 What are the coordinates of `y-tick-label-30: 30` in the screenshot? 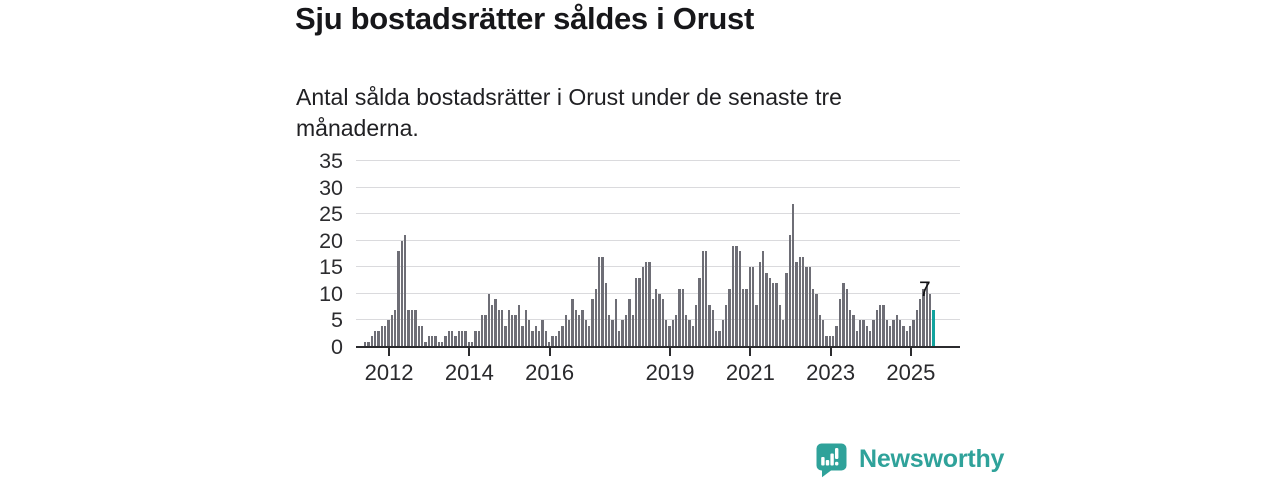 It's located at (331, 187).